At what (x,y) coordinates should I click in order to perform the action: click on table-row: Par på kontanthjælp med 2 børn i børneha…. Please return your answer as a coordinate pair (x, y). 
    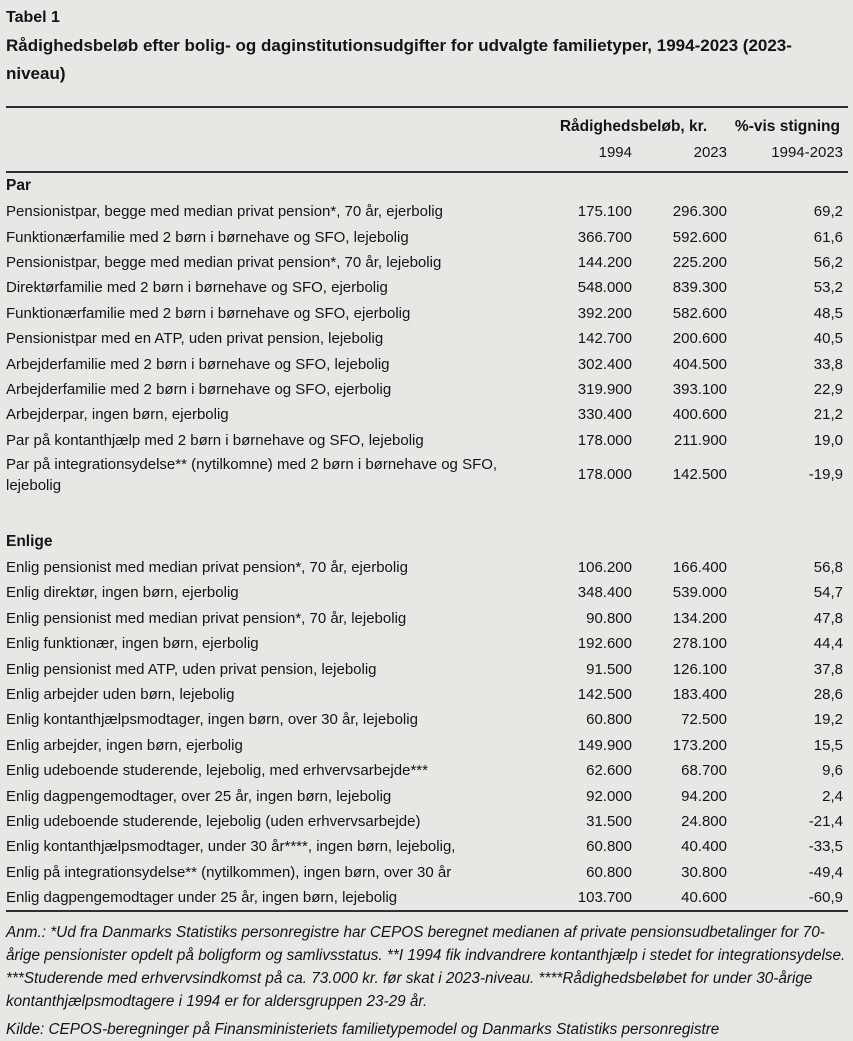
    Looking at the image, I should click on (427, 440).